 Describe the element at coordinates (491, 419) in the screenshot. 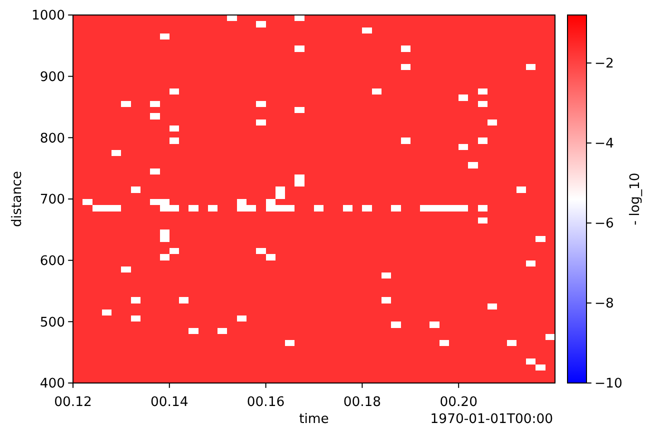

I see `text: 1970-01-01T00:00` at that location.